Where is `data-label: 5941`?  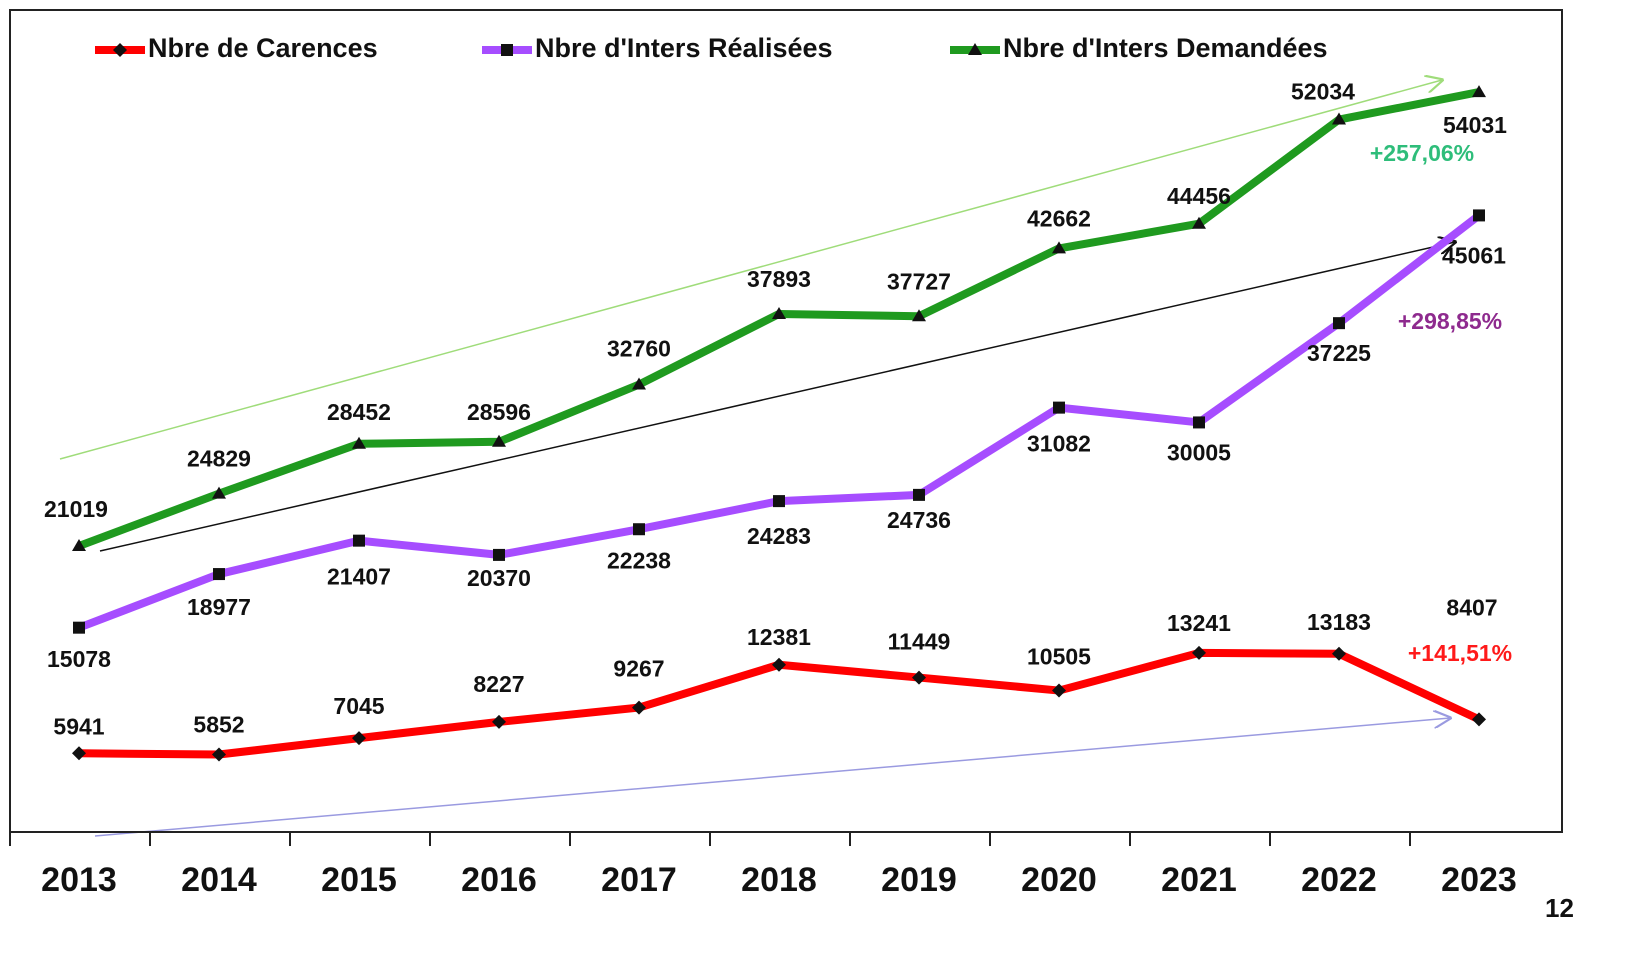
data-label: 5941 is located at coordinates (78, 726).